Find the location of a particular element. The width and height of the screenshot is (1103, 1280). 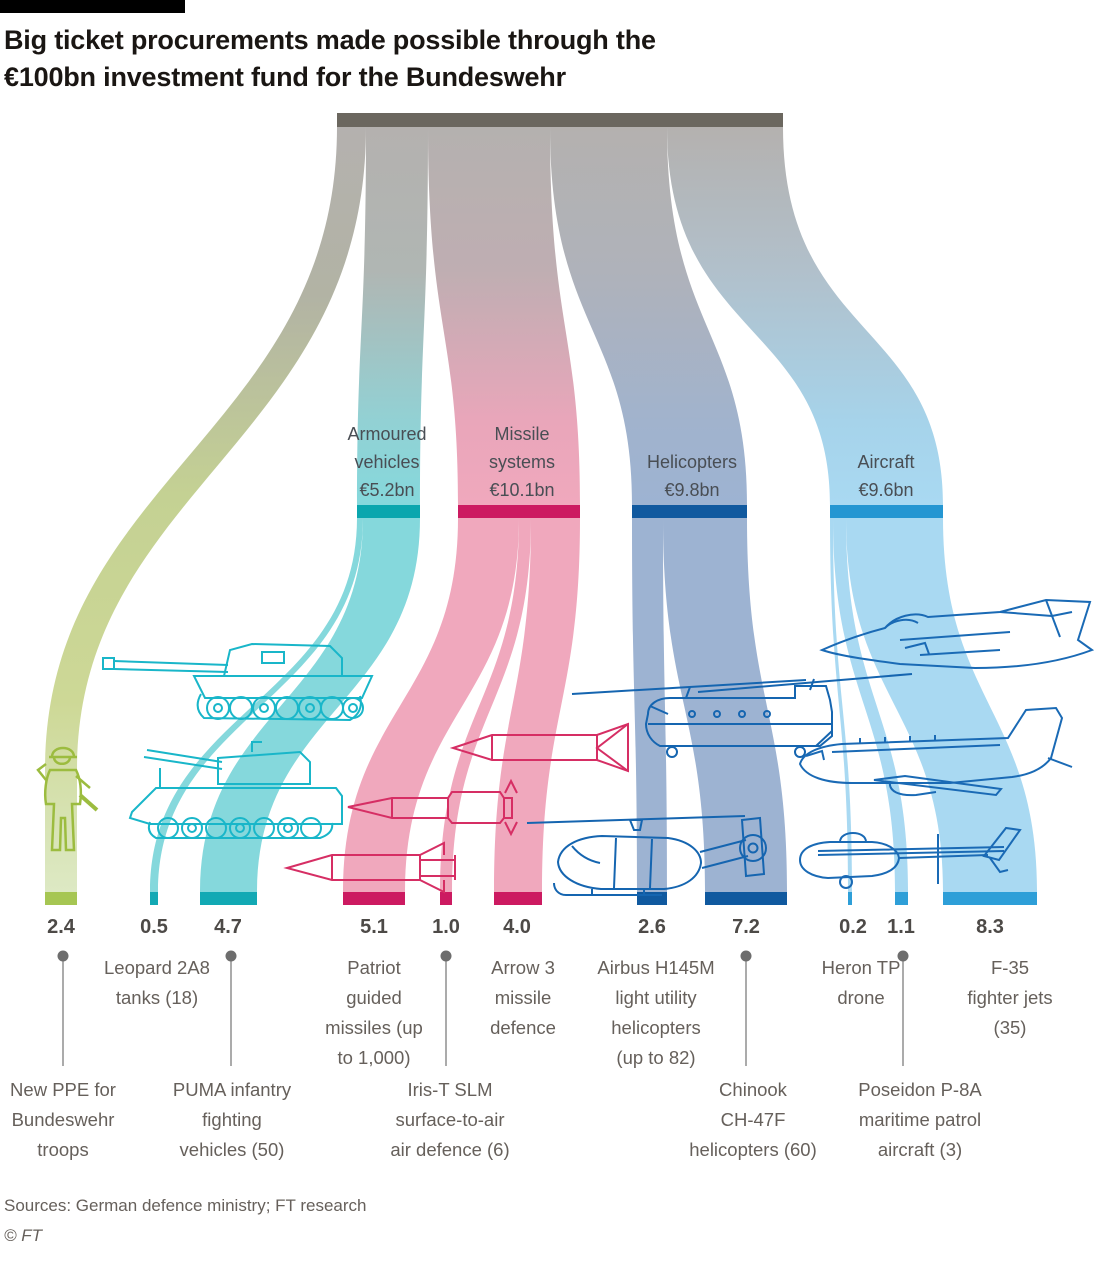

cap-iris-t is located at coordinates (446, 898).